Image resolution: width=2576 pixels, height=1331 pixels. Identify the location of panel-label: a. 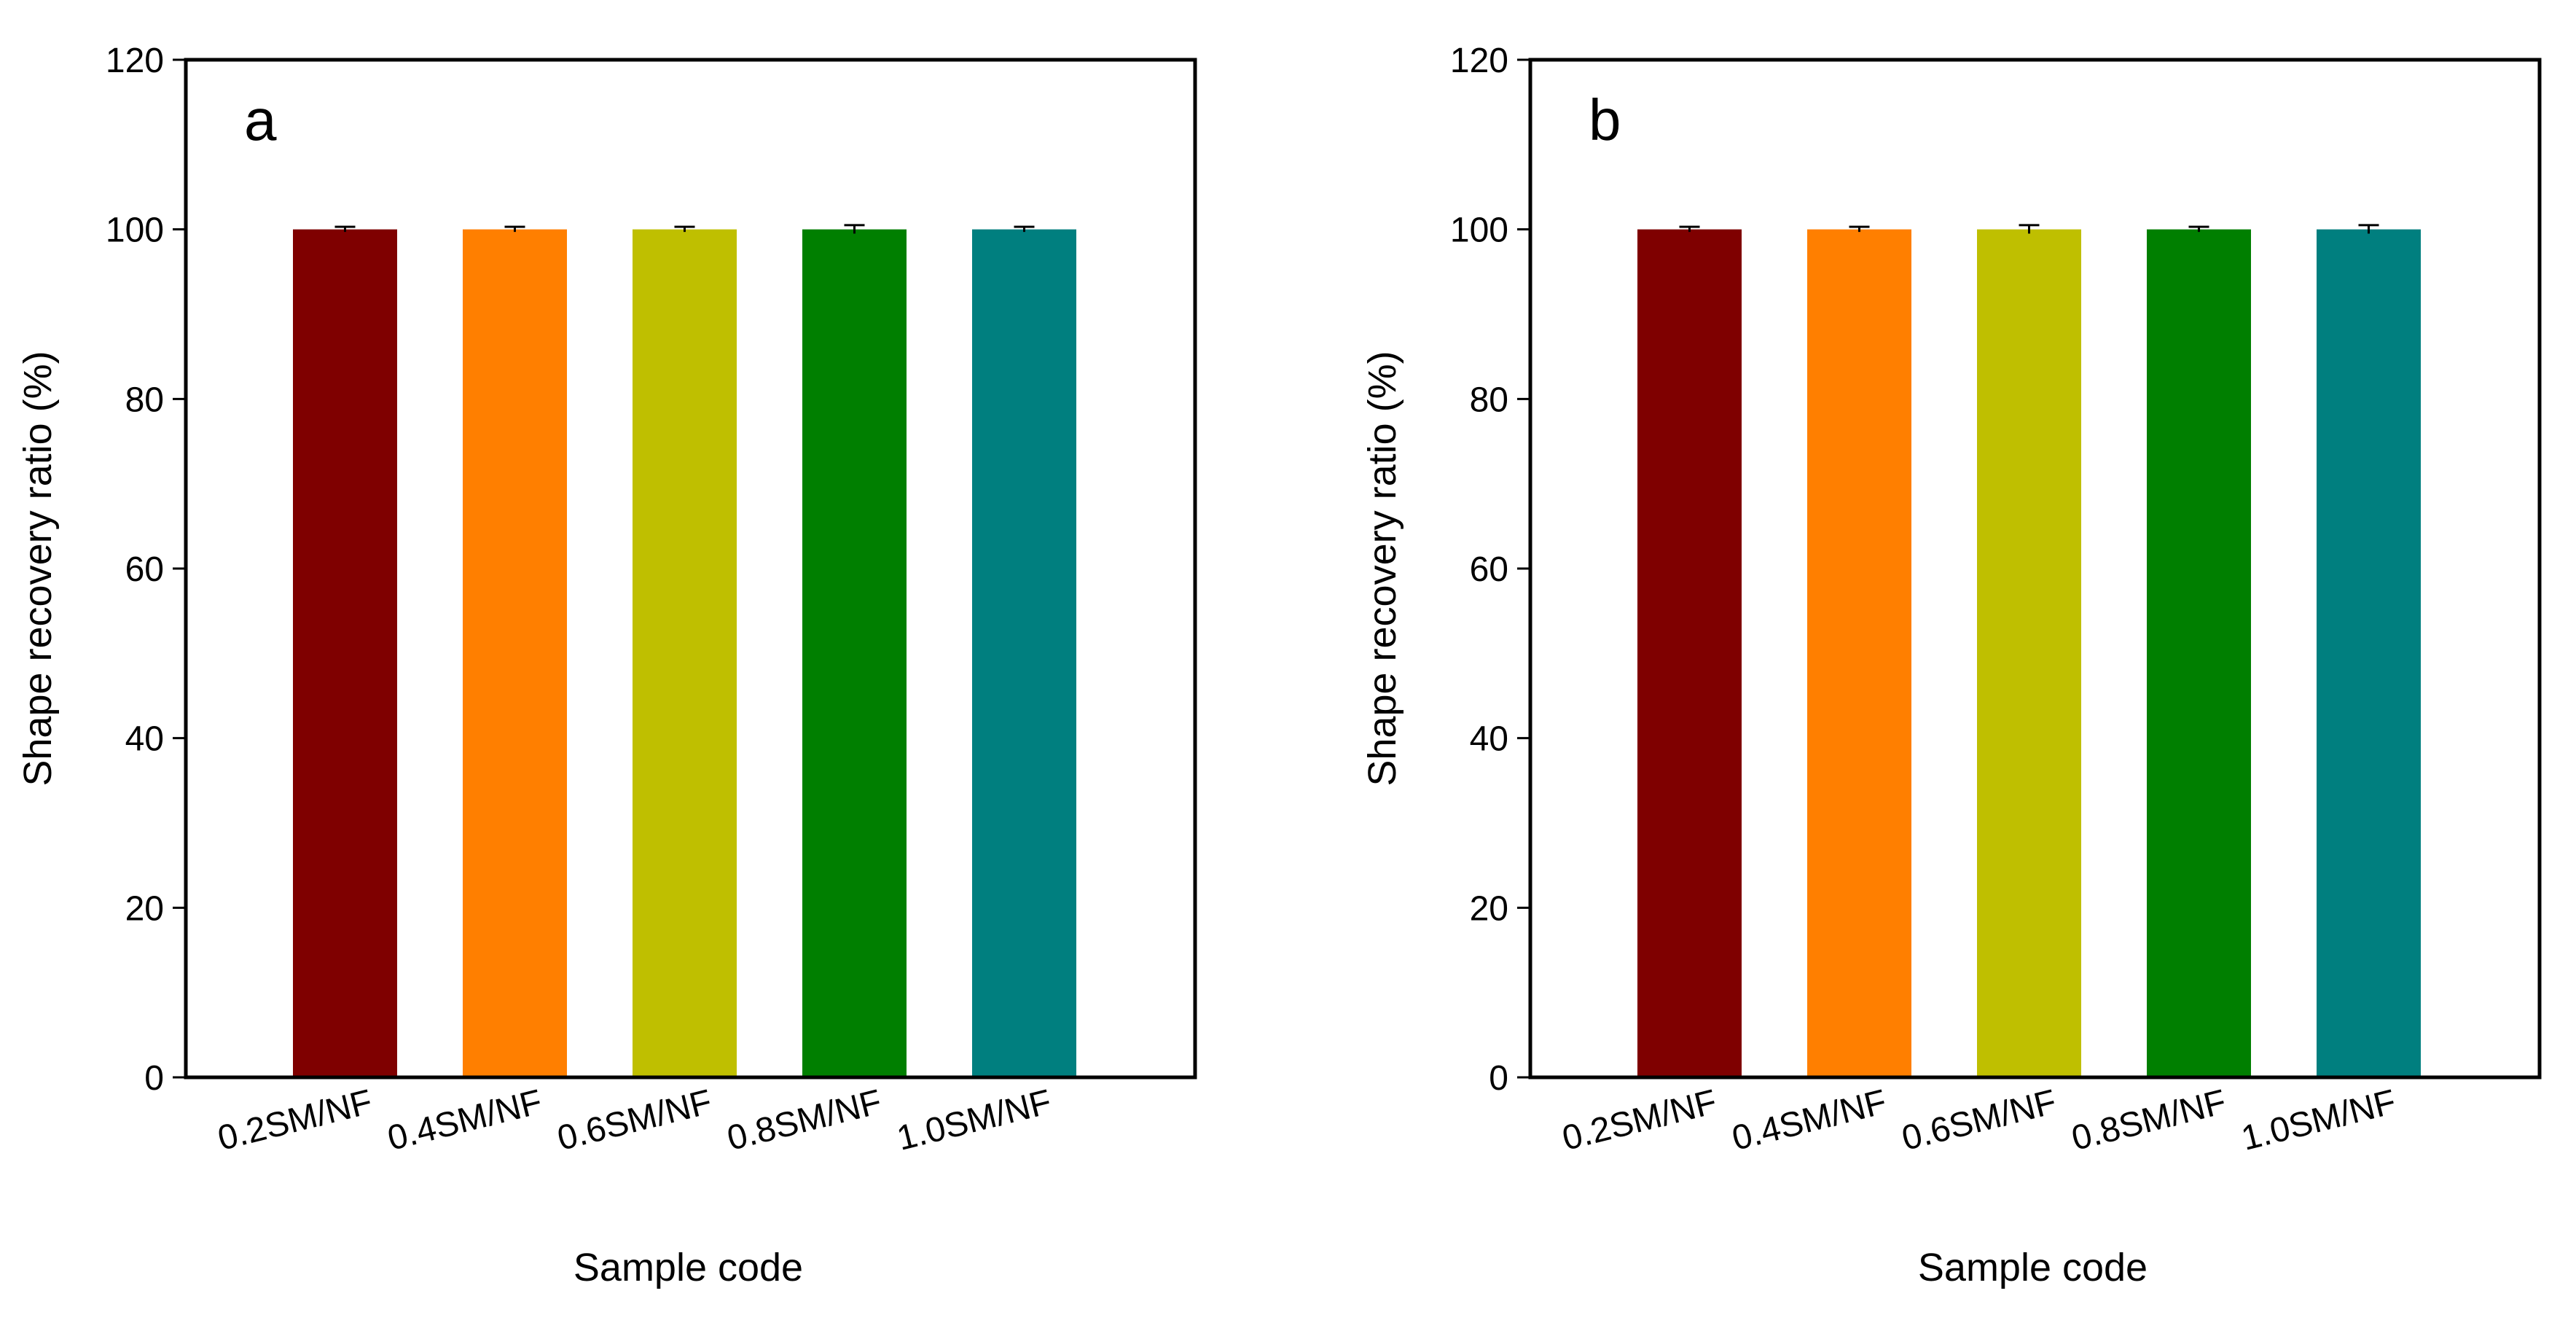
(260, 119).